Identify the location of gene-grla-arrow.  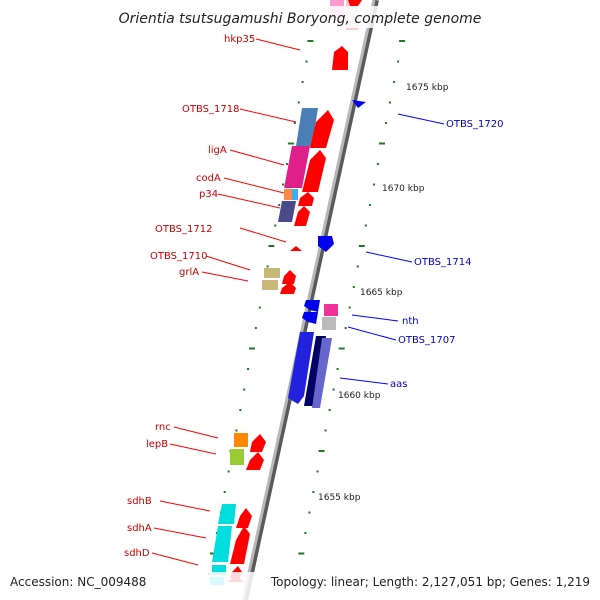
(288, 288).